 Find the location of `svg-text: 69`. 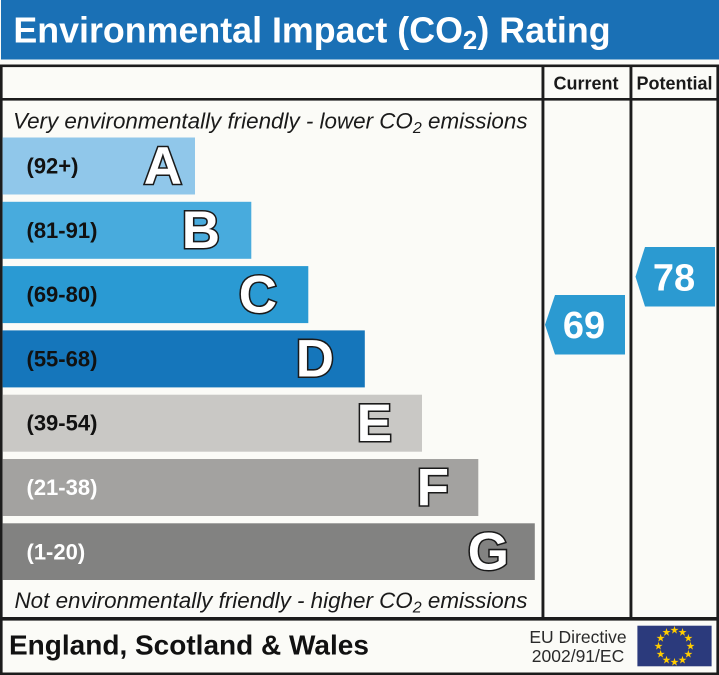

svg-text: 69 is located at coordinates (584, 326).